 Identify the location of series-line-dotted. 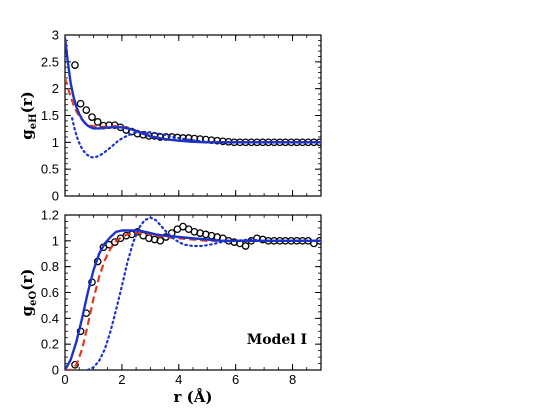
(196, 138).